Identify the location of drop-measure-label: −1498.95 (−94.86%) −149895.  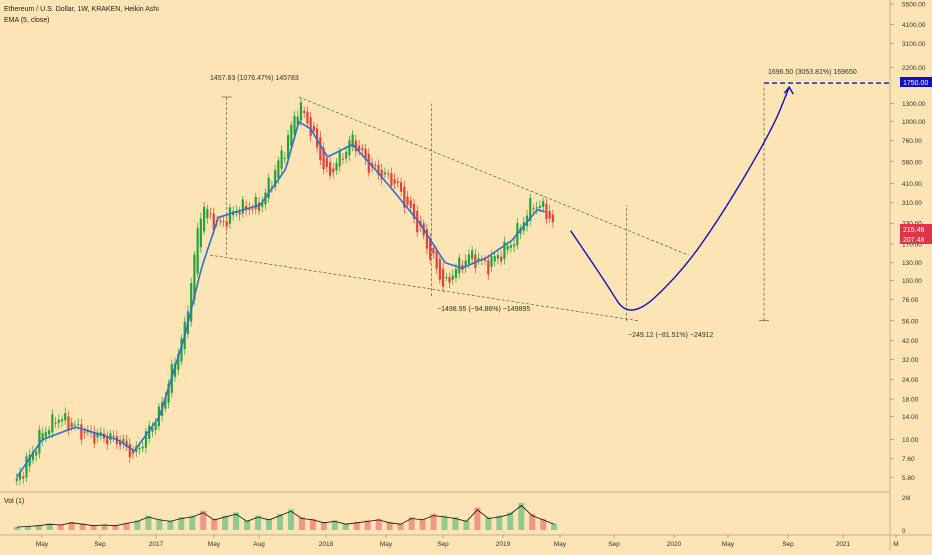
(483, 309).